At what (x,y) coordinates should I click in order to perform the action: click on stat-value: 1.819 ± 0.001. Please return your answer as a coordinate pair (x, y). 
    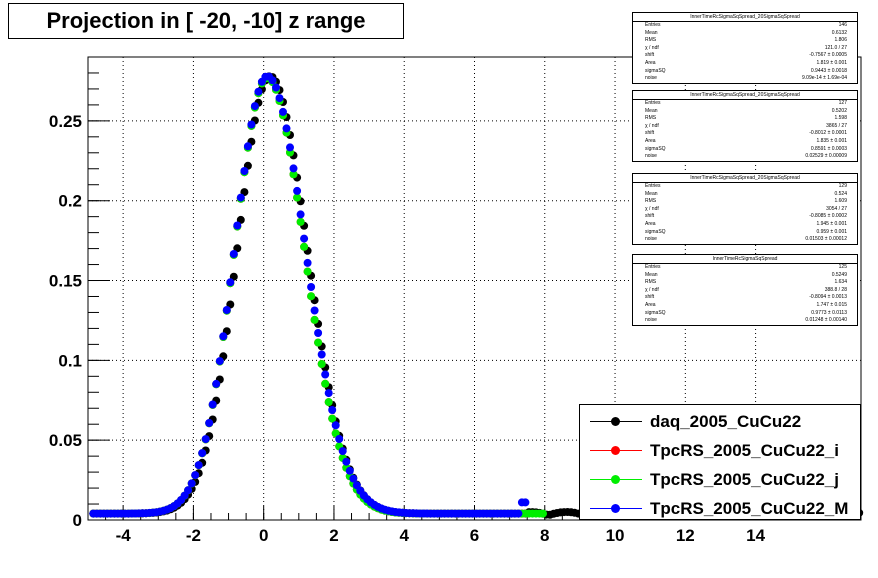
    Looking at the image, I should click on (831, 62).